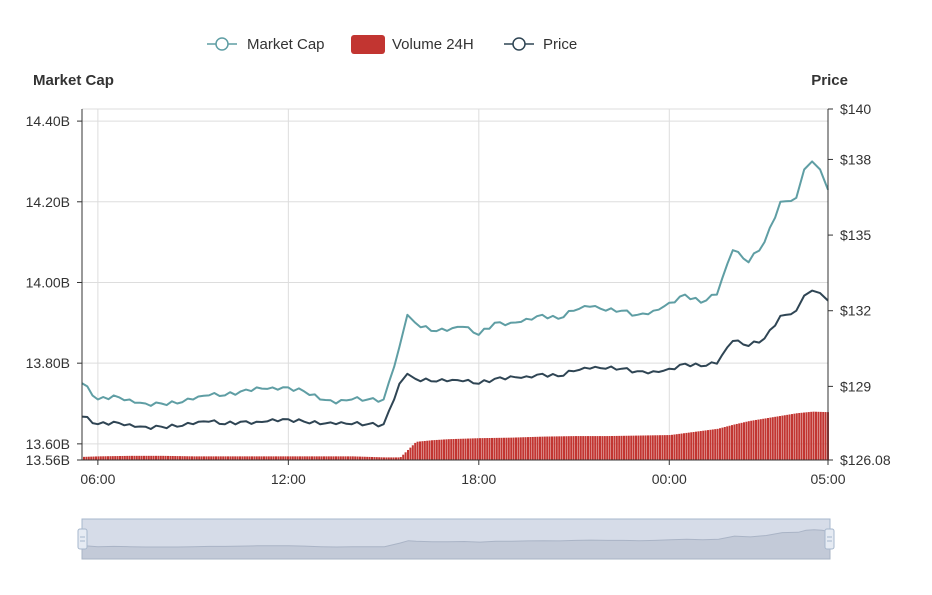  What do you see at coordinates (540, 44) in the screenshot?
I see `legend-item-price: Price` at bounding box center [540, 44].